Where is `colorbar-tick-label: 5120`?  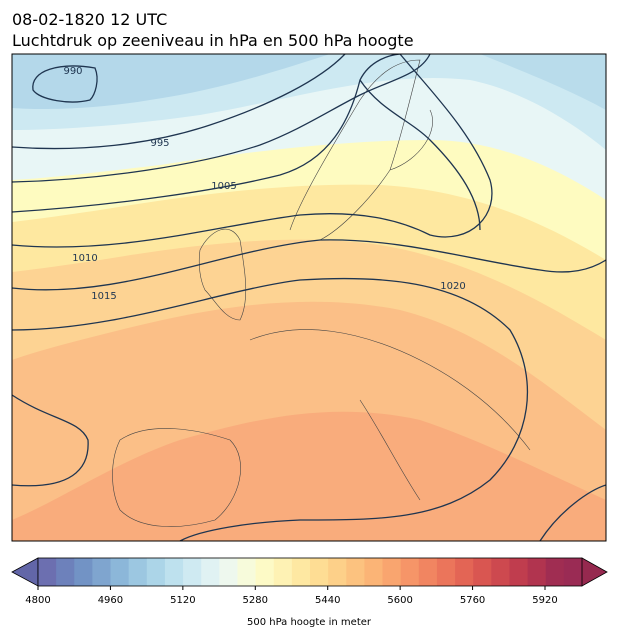 colorbar-tick-label: 5120 is located at coordinates (182, 600).